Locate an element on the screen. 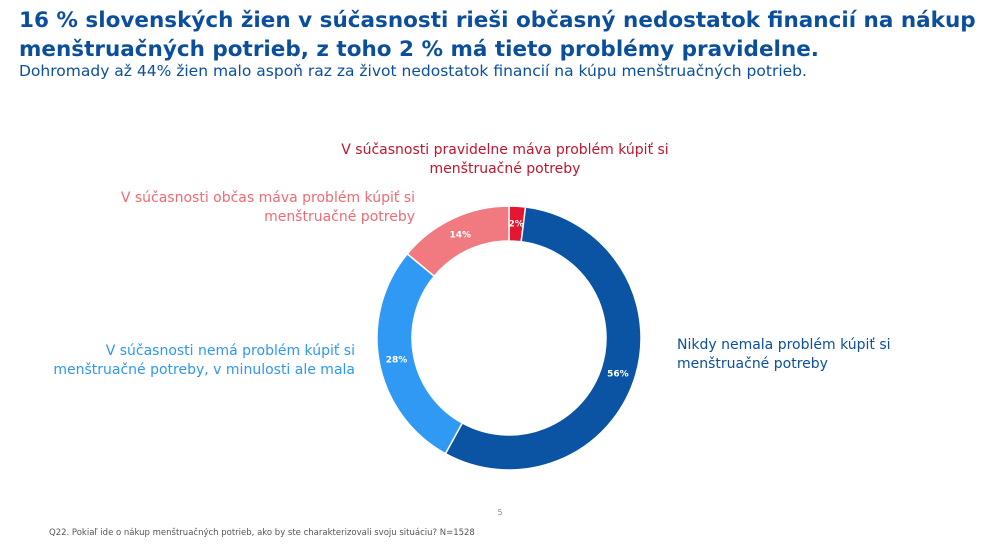  slice-never-problem is located at coordinates (543, 338).